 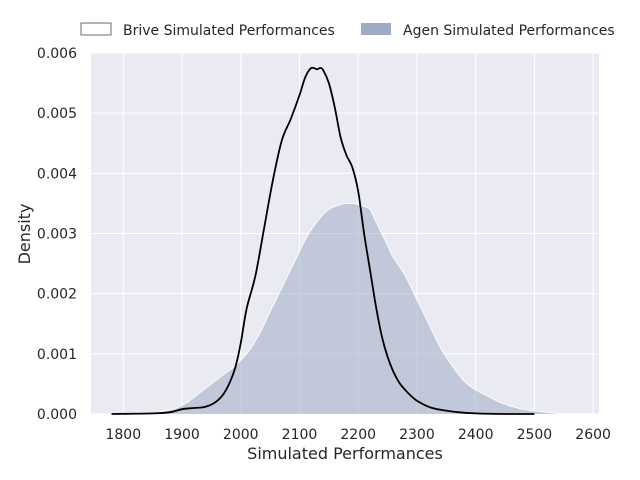 I want to click on legend-swatch-agen, so click(x=376, y=29).